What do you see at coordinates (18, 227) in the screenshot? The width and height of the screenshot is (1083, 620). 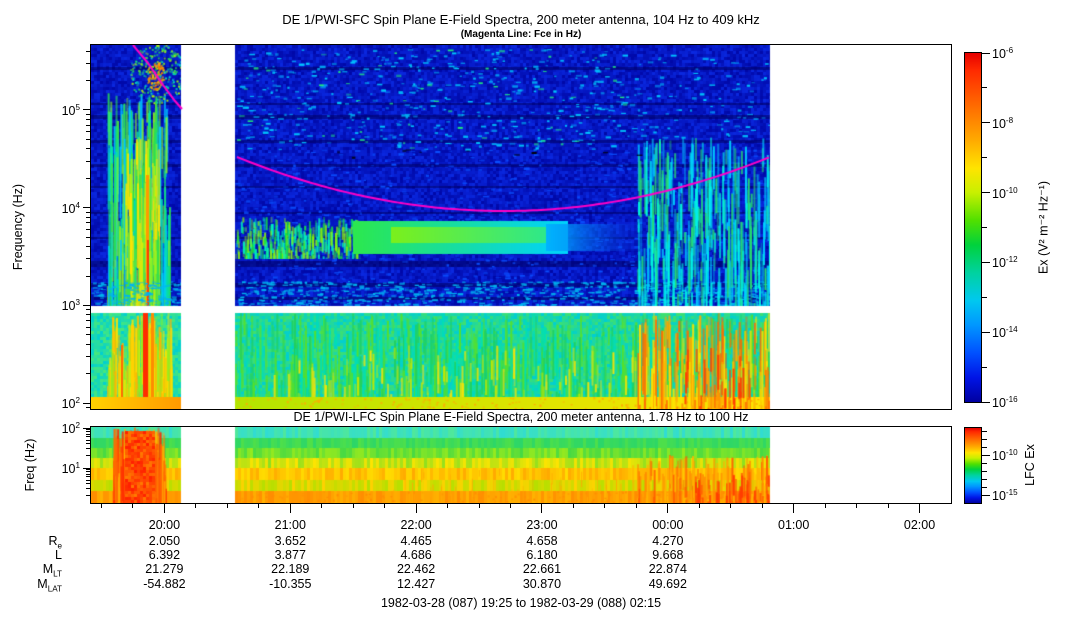 I see `sfc-y-axis-label: Frequency (Hz)` at bounding box center [18, 227].